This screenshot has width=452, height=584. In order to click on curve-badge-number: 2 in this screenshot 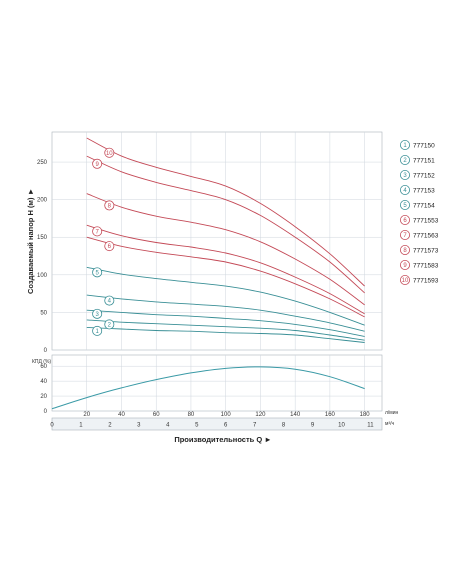, I will do `click(110, 325)`.